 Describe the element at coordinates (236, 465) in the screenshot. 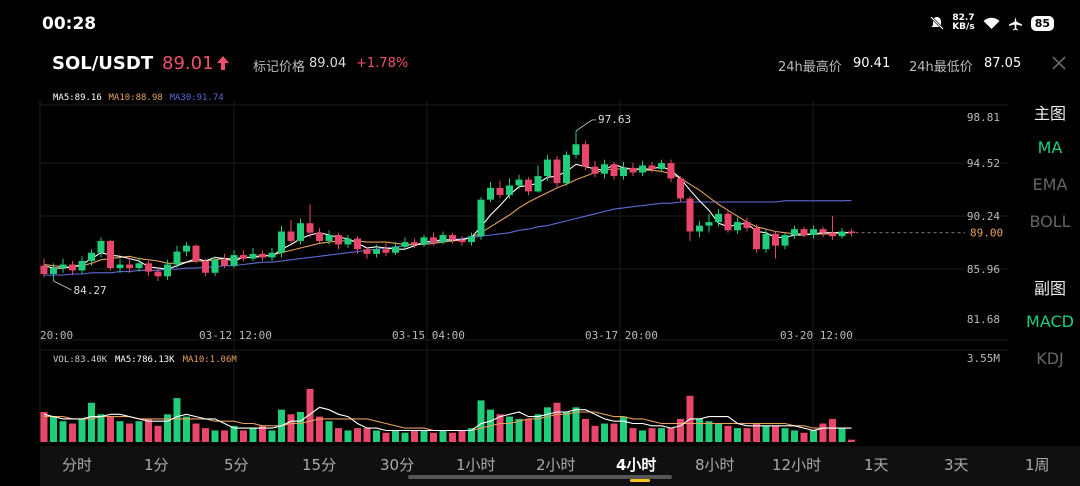

I see `tab-3: 5分` at that location.